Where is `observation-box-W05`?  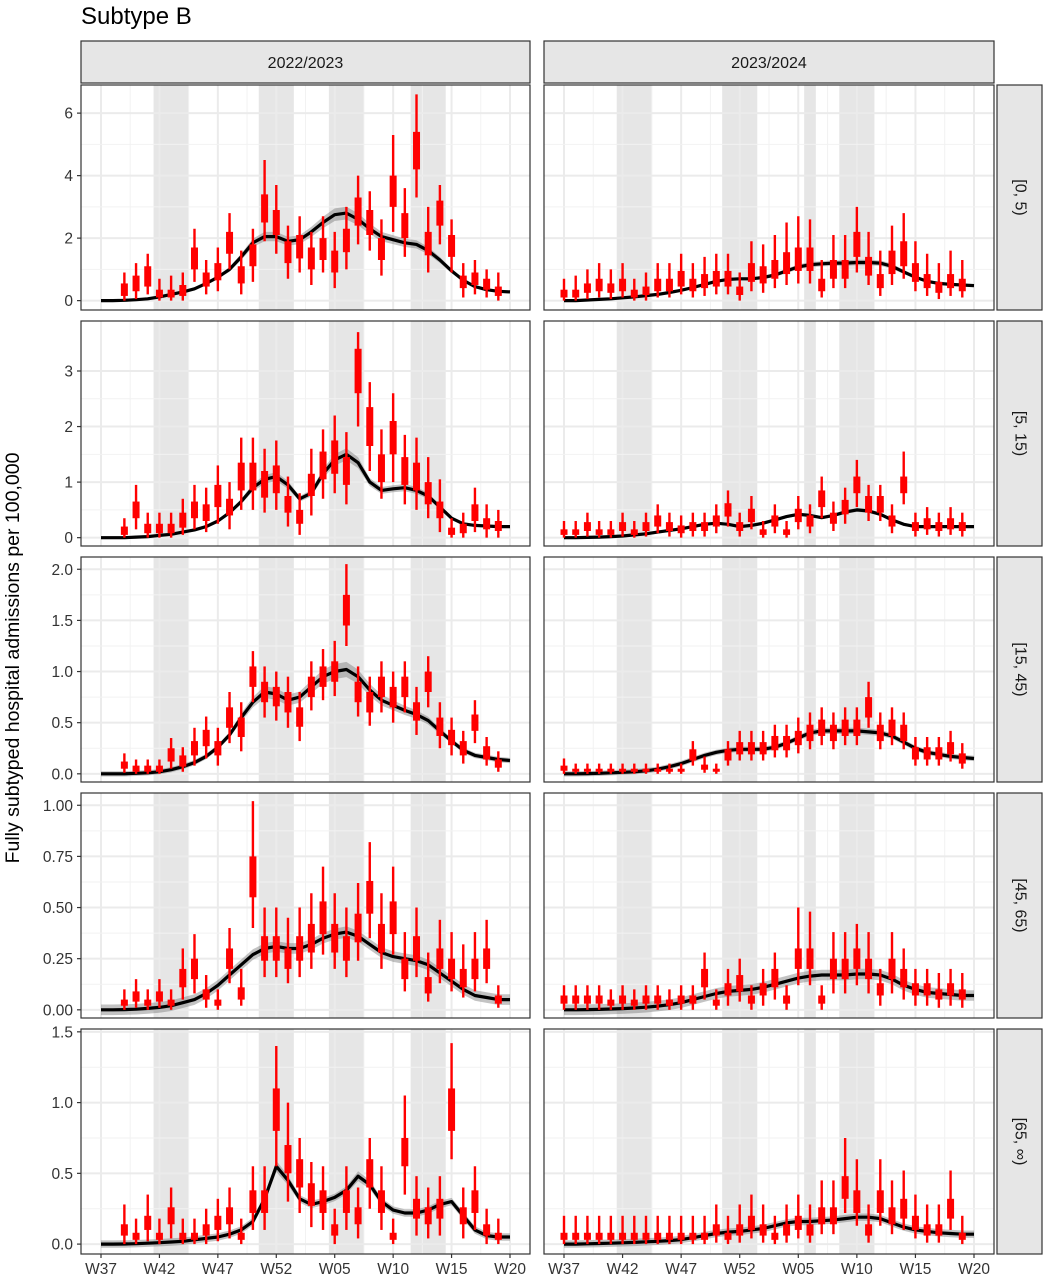
observation-box-W05 is located at coordinates (335, 1230).